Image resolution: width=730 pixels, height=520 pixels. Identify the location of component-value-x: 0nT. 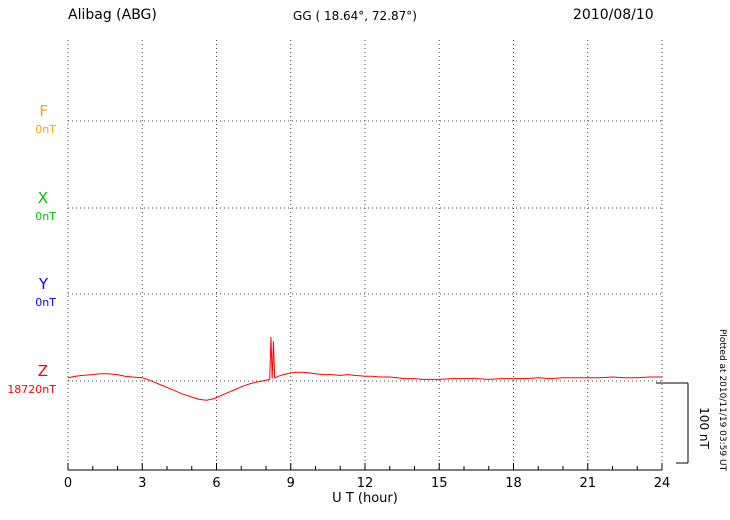
(45, 216).